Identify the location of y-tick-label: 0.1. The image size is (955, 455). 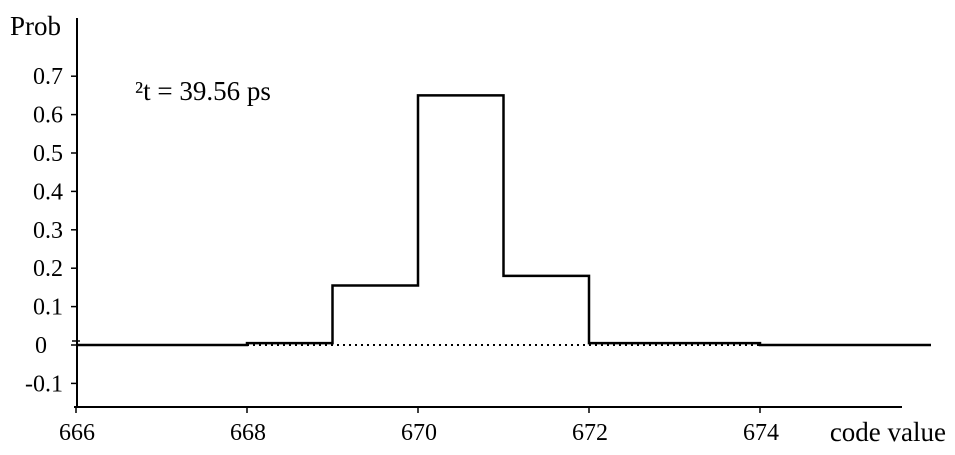
(48, 308).